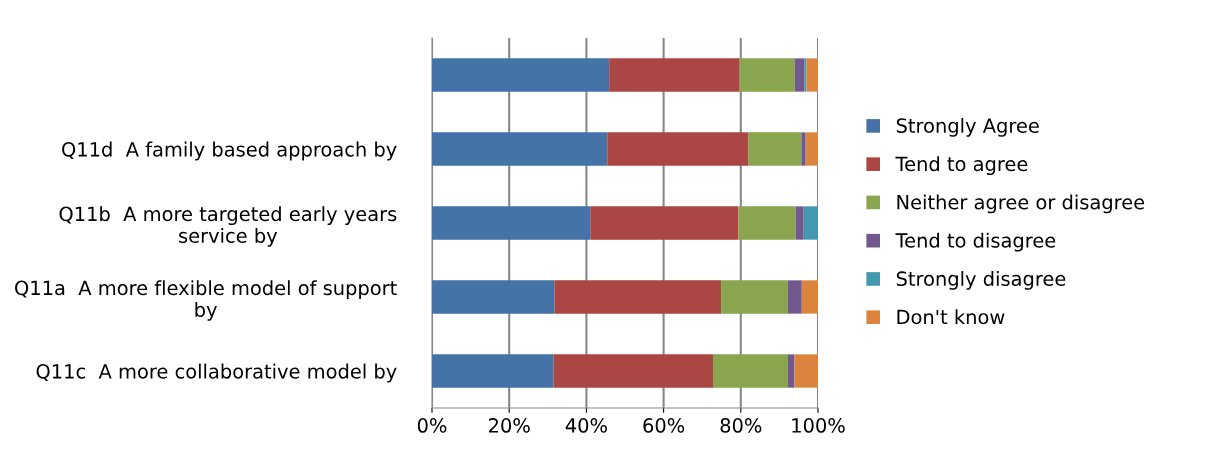 The width and height of the screenshot is (1208, 469). I want to click on y-tick-label: Q11c A more collaborative model by, so click(216, 373).